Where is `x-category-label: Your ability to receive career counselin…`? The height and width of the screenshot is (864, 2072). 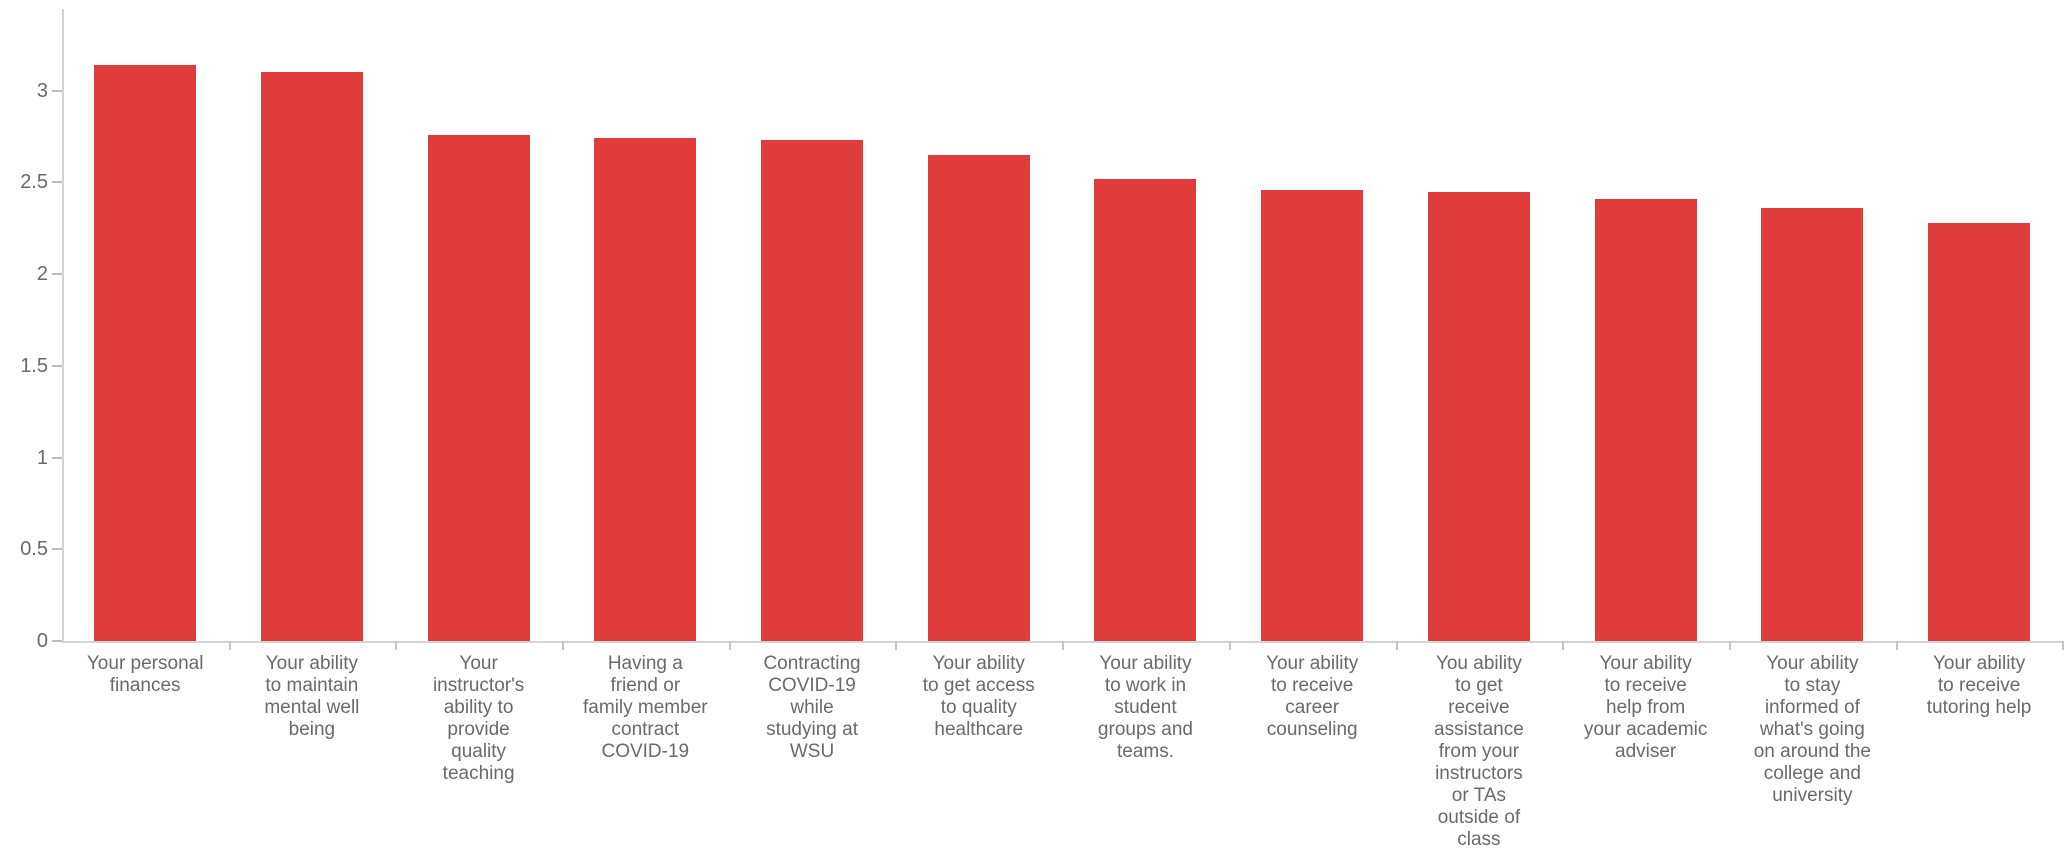
x-category-label: Your ability to receive career counselin… is located at coordinates (1312, 696).